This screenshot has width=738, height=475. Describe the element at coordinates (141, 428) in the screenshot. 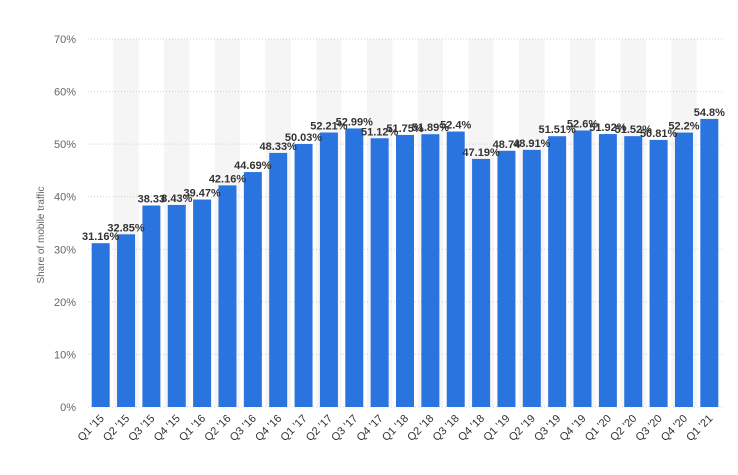

I see `x-tick-label: Q3 '15` at that location.